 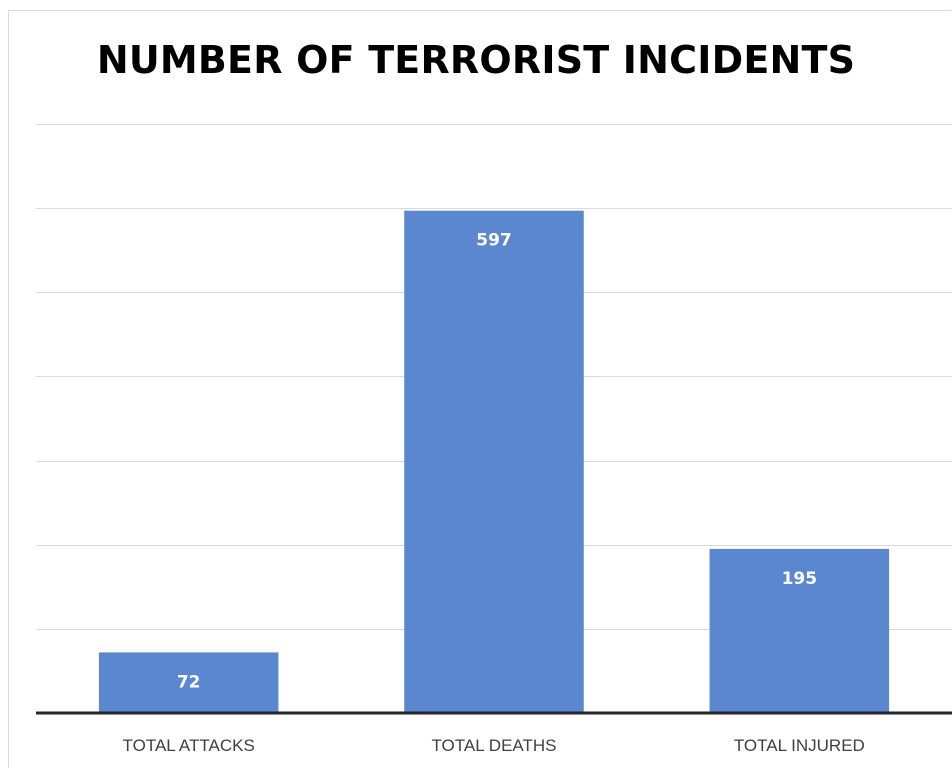 I want to click on category-label-total-deaths: TOTAL DEATHS, so click(x=493, y=745).